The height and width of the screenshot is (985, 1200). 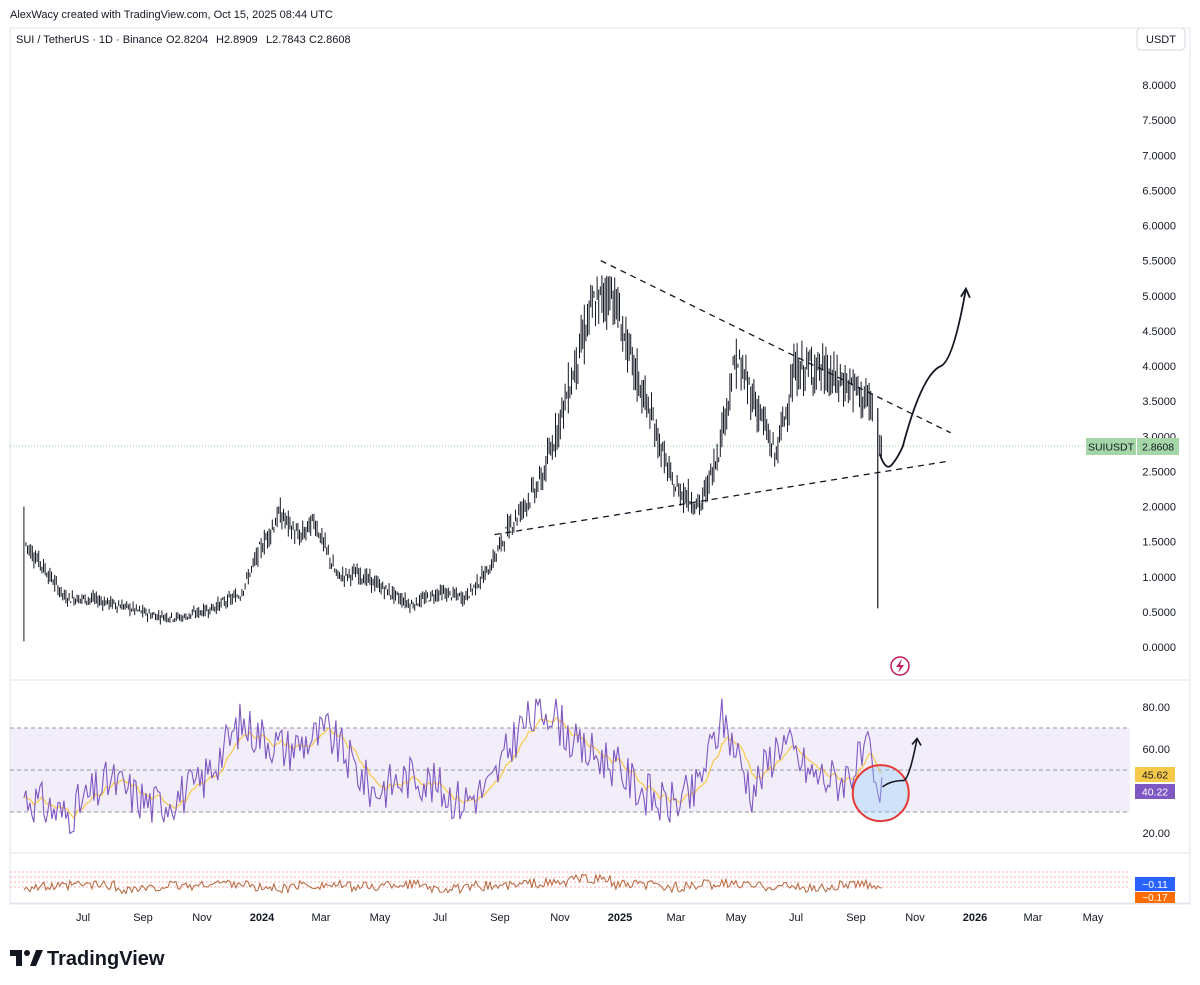 What do you see at coordinates (620, 918) in the screenshot?
I see `time-tick-label: 2025` at bounding box center [620, 918].